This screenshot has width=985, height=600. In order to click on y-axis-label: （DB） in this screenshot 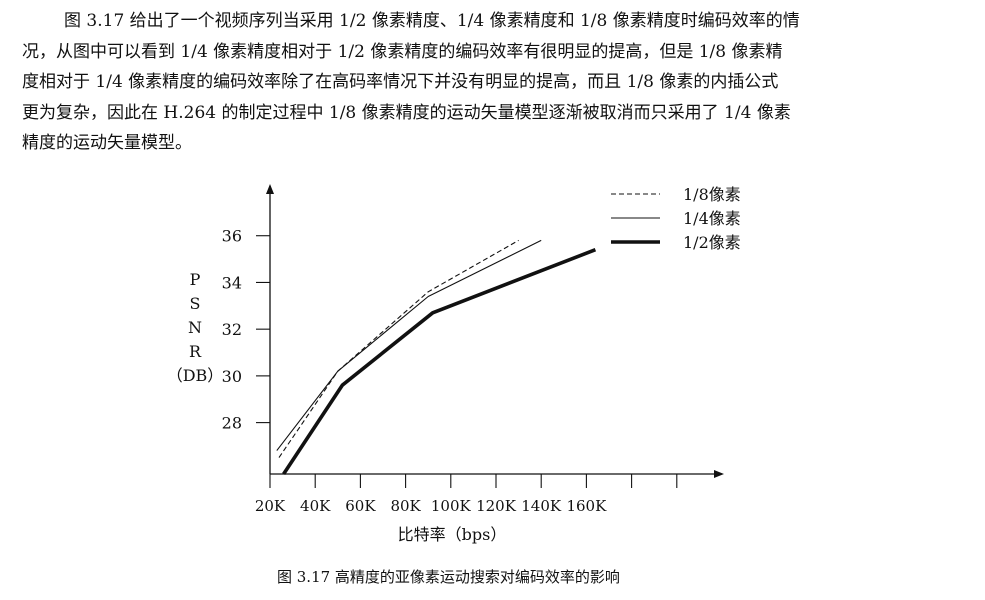, I will do `click(195, 375)`.